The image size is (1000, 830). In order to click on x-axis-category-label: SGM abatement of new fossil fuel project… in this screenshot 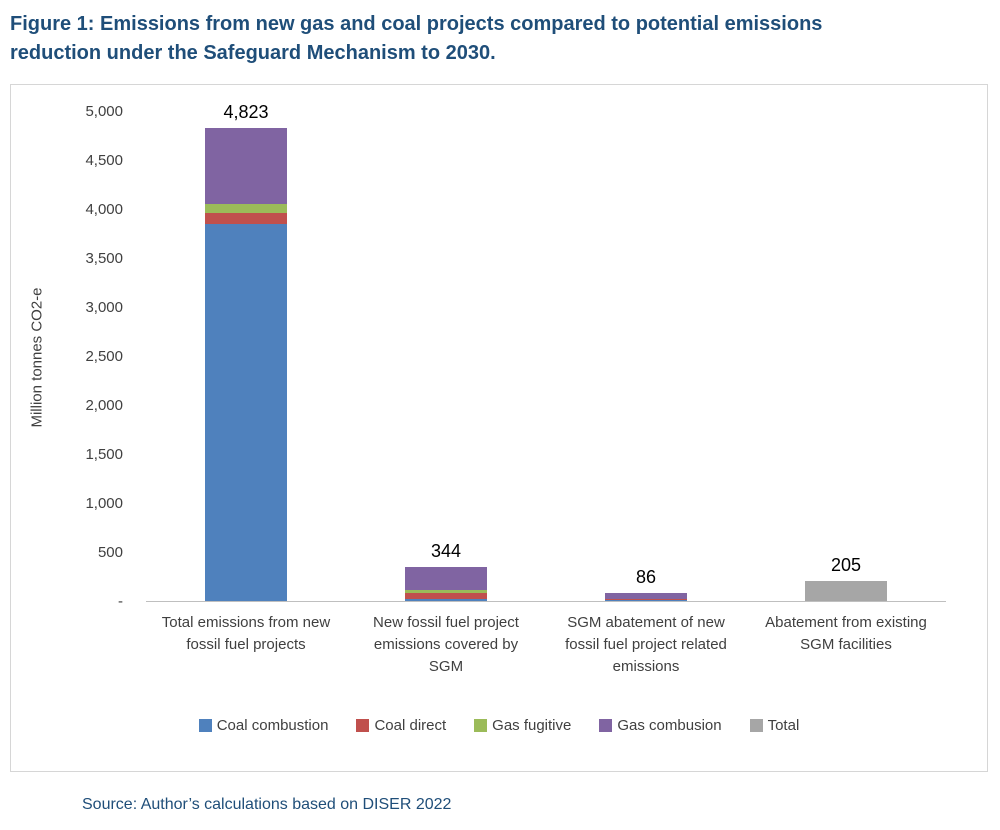, I will do `click(646, 644)`.